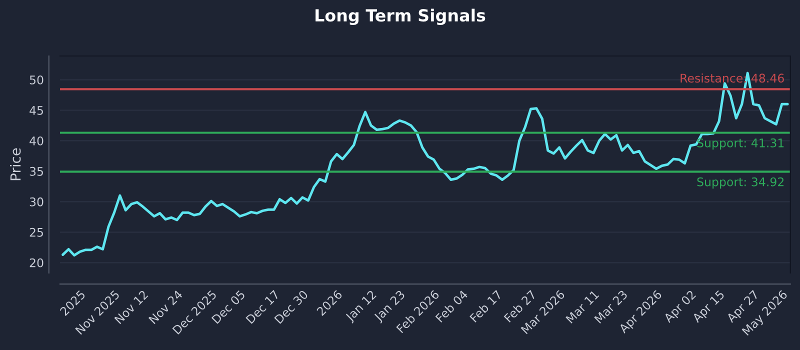 This screenshot has height=350, width=800. I want to click on ref-line-label: Support: 34.92, so click(740, 183).